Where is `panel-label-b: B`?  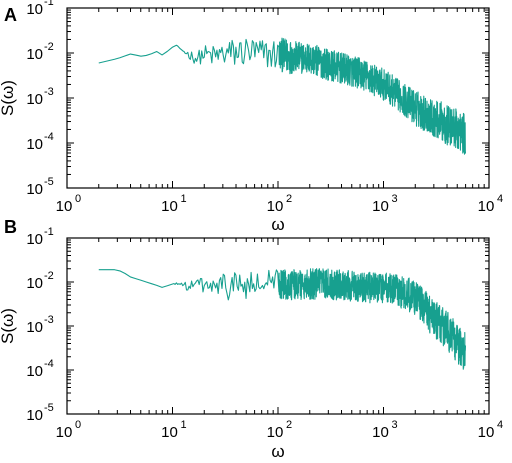 panel-label-b: B is located at coordinates (10, 227).